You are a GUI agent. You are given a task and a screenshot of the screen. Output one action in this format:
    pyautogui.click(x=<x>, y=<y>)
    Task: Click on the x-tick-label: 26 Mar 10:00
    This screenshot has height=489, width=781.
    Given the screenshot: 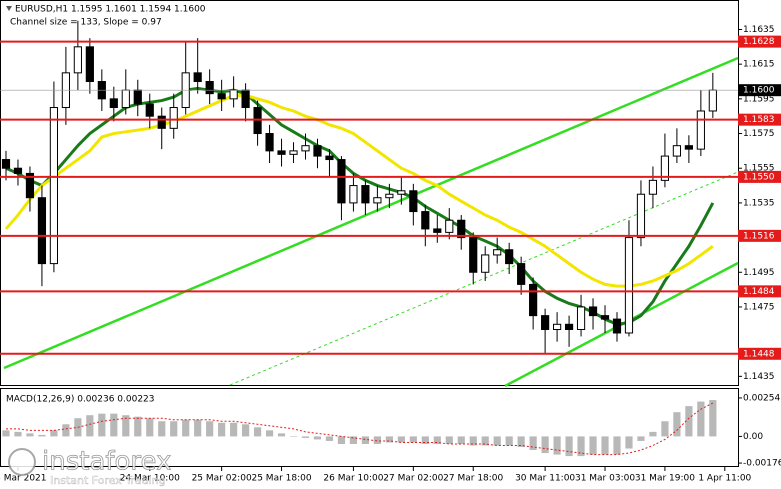 What is the action you would take?
    pyautogui.click(x=353, y=479)
    